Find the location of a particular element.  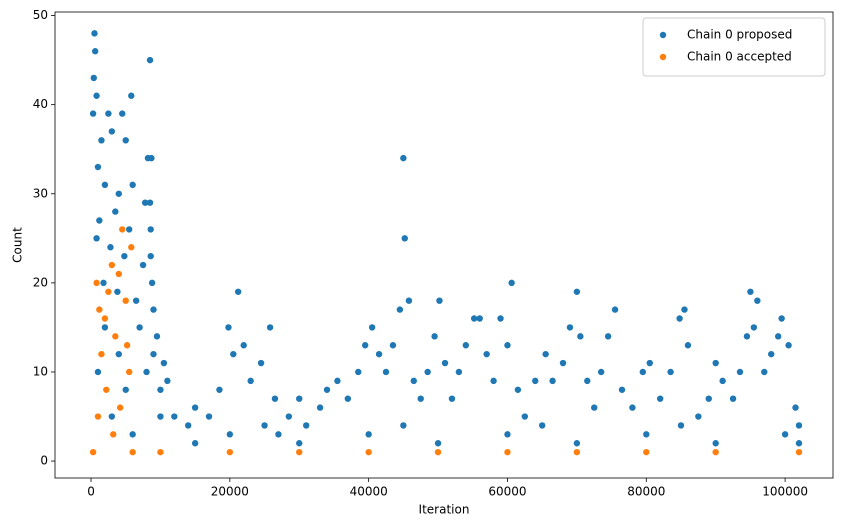

y-tick-label: 40 is located at coordinates (40, 104).